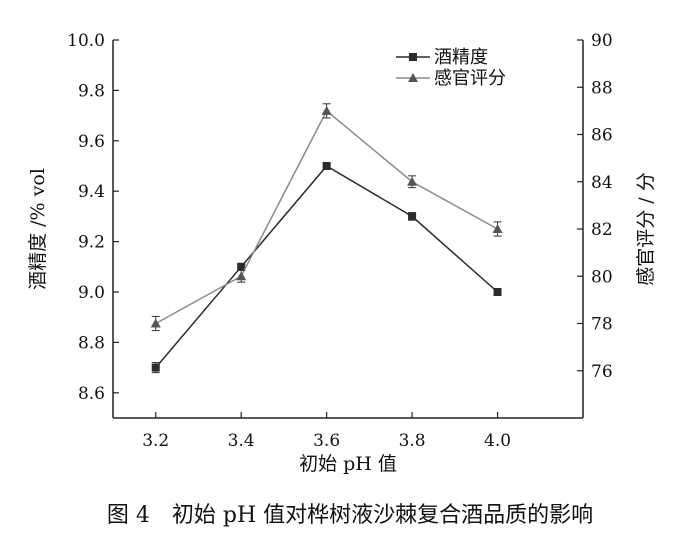 This screenshot has width=700, height=534. Describe the element at coordinates (602, 277) in the screenshot. I see `right-tick-label: 80` at that location.